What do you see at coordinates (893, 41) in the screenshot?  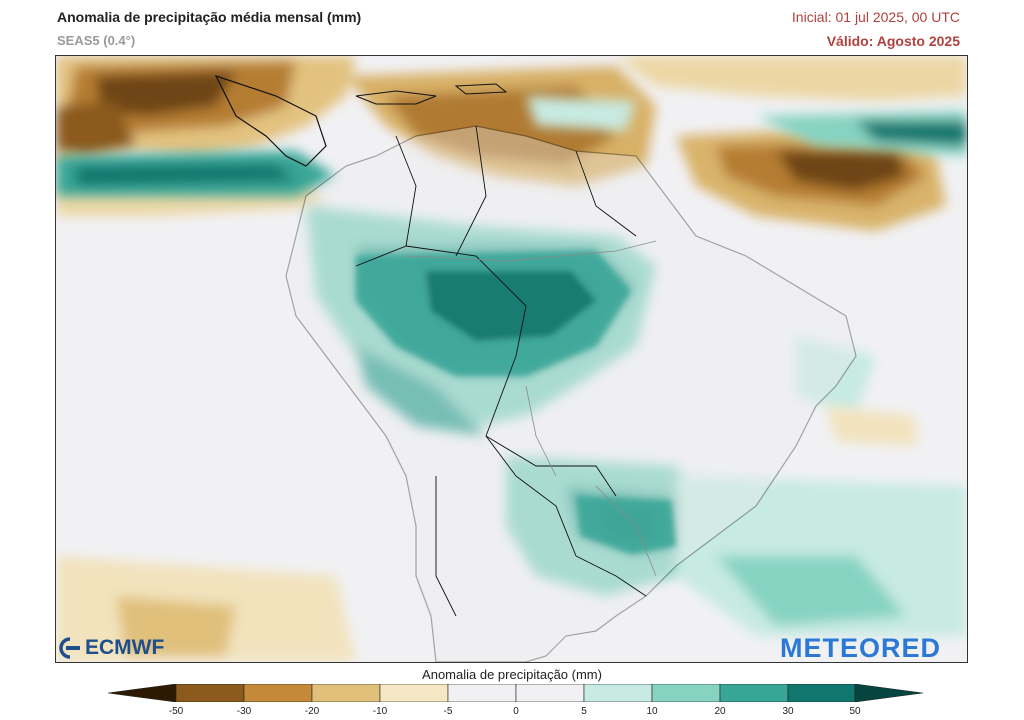 I see `valid-period: Válido: Agosto 2025` at bounding box center [893, 41].